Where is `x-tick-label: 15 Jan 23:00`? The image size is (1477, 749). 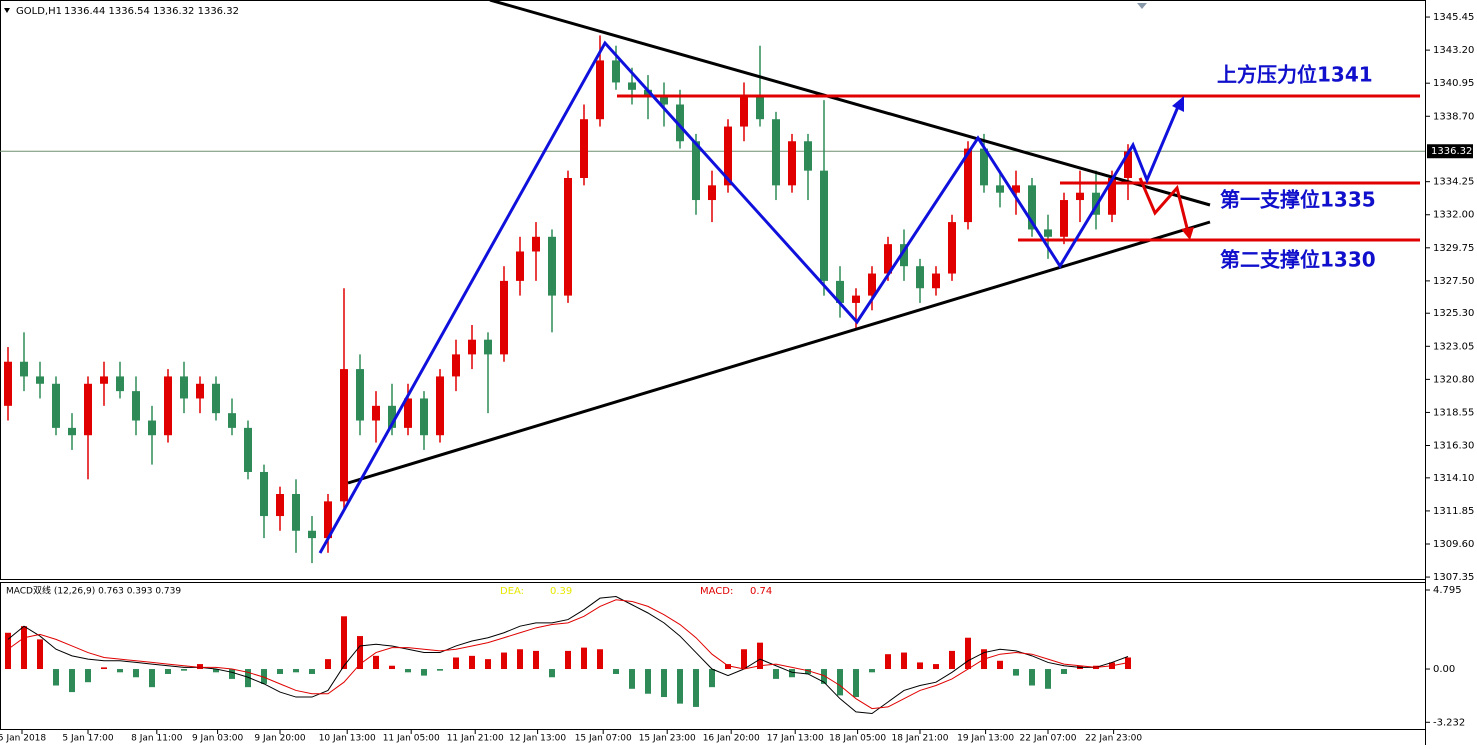
x-tick-label: 15 Jan 23:00 is located at coordinates (667, 739).